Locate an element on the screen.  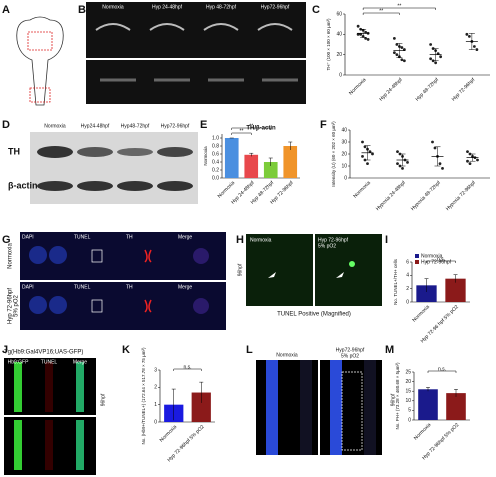
y-axis-label: No. TUNEL+/TH+ cells is located at coordinates (395, 281).